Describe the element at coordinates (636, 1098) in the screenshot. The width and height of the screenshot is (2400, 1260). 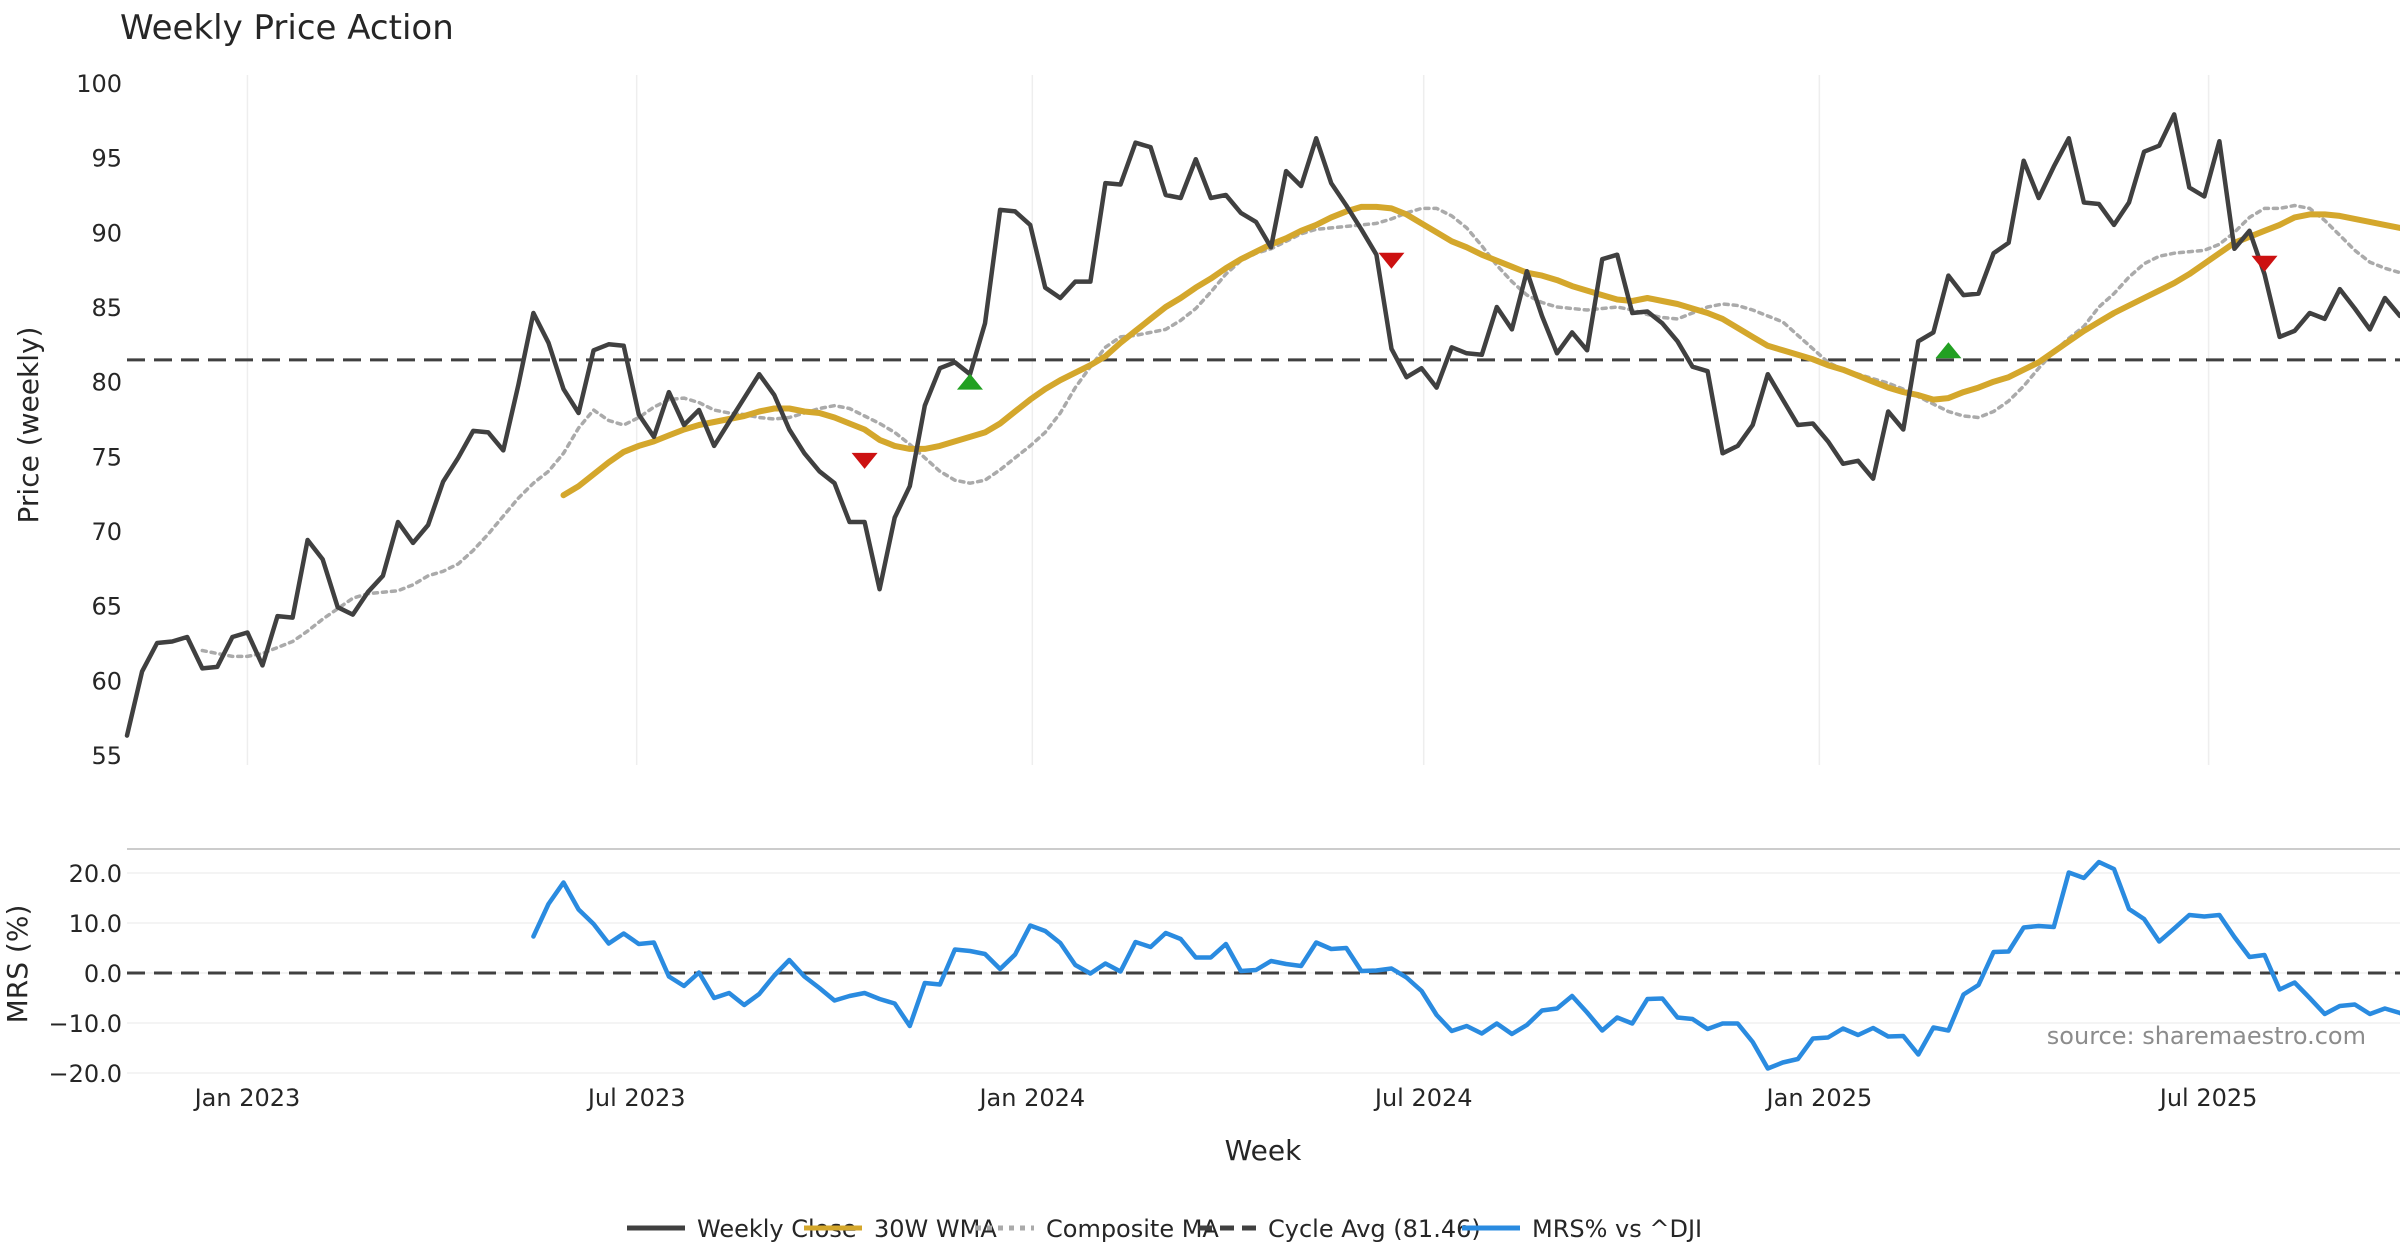
I see `x-tick-label: Jul 2023` at that location.